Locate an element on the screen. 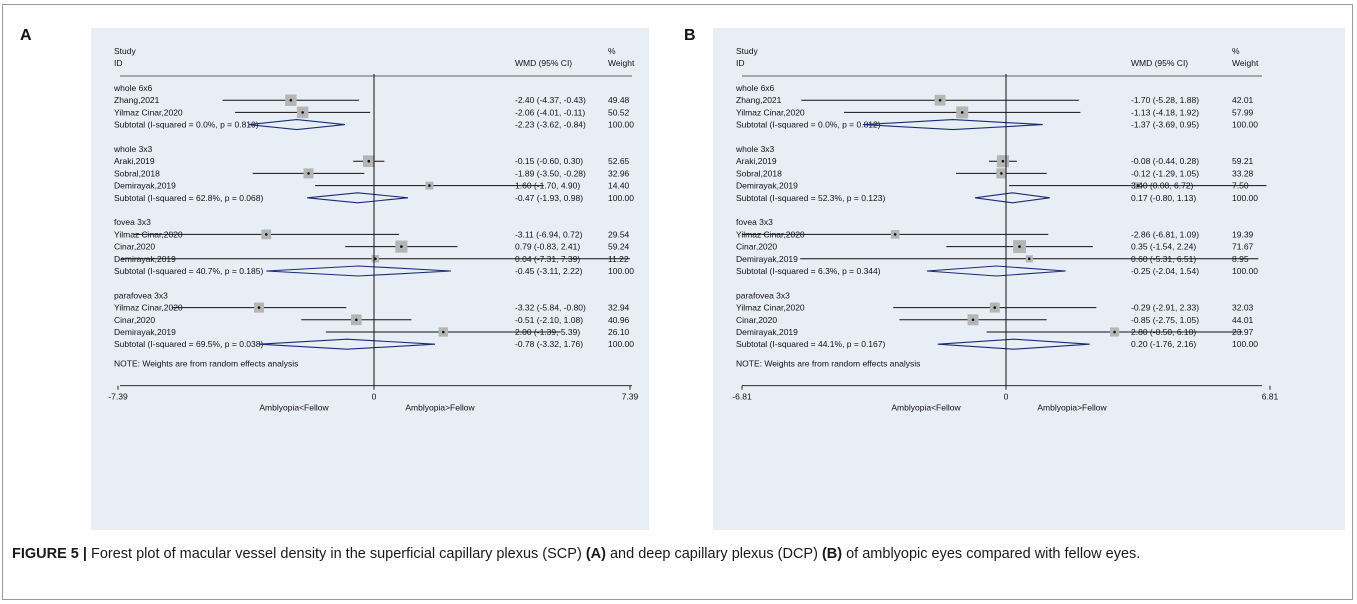 Image resolution: width=1357 pixels, height=604 pixels. x-label-left-a: Amblyopia<Fellow is located at coordinates (294, 408).